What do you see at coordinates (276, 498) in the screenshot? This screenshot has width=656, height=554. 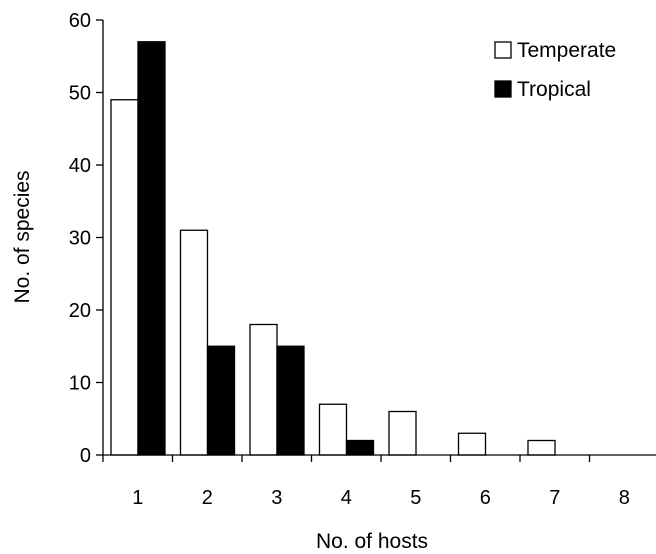 I see `x-tick-label-3: 3` at bounding box center [276, 498].